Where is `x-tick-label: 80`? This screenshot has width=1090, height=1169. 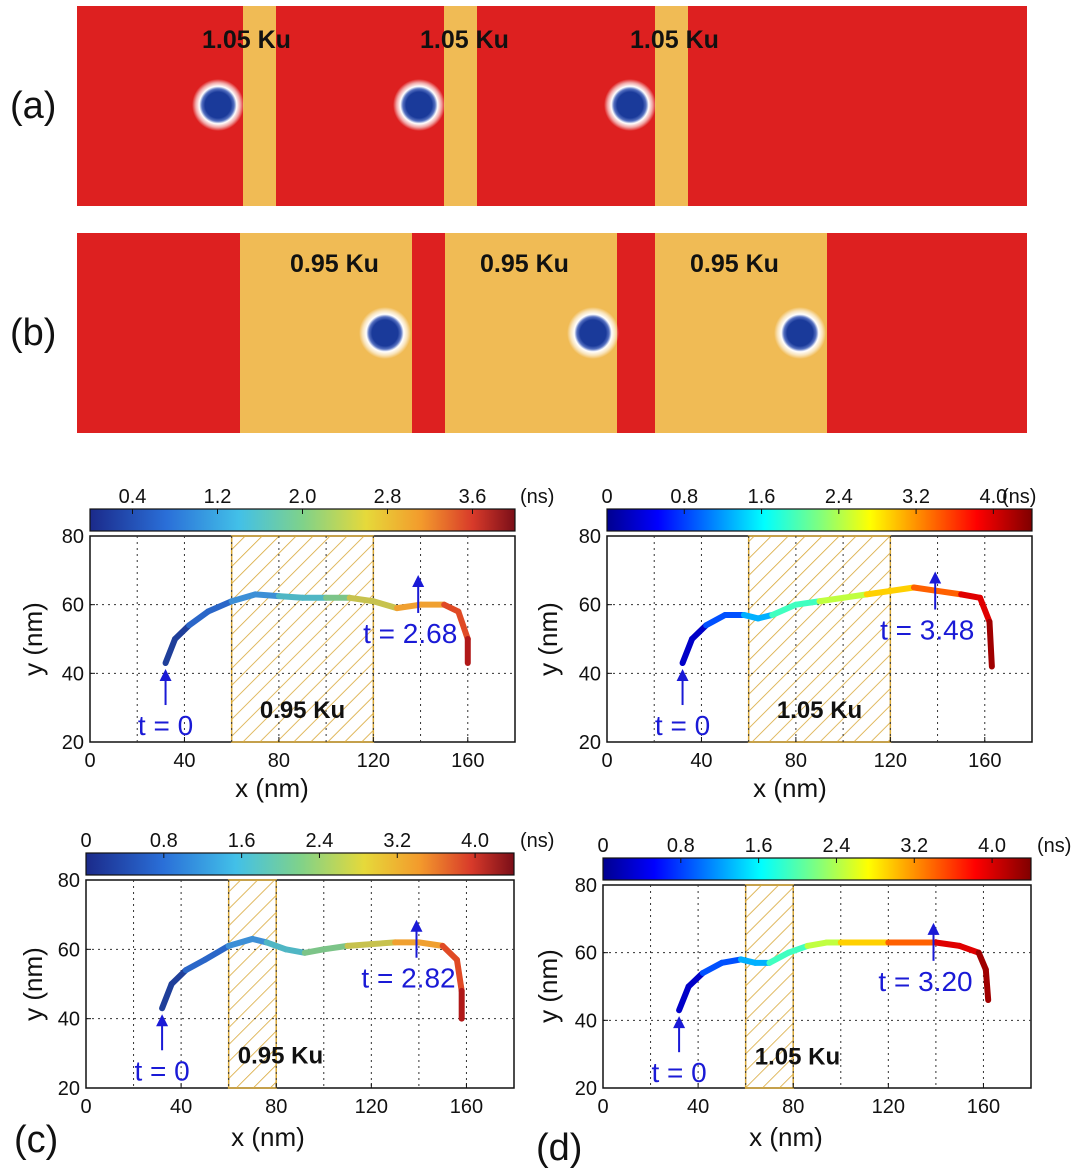 x-tick-label: 80 is located at coordinates (793, 1107).